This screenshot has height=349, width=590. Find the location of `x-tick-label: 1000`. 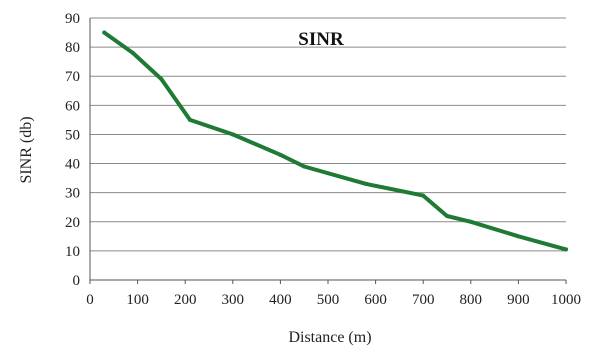

x-tick-label: 1000 is located at coordinates (566, 300).